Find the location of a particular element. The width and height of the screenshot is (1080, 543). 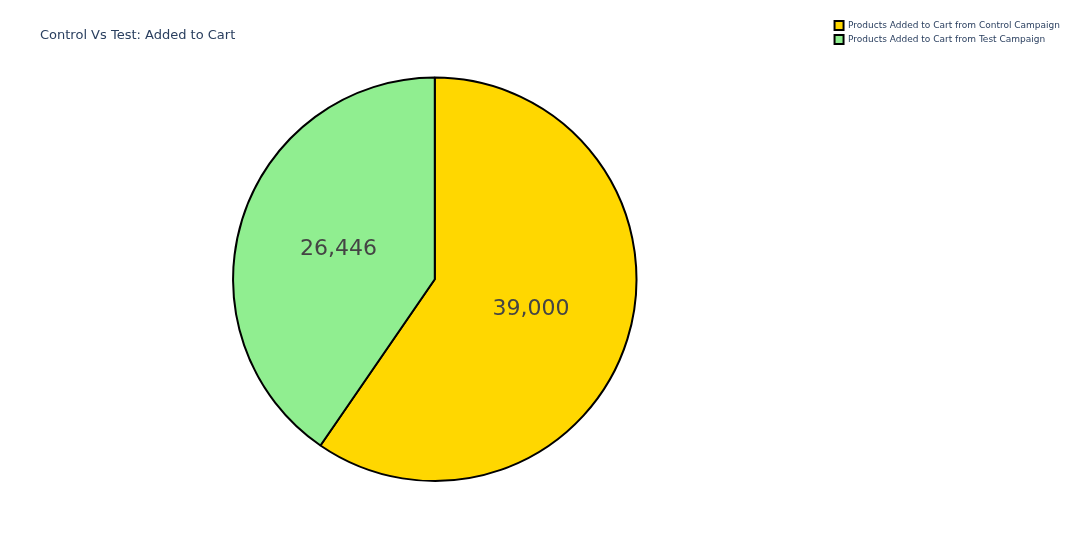

data-label: 39,000 is located at coordinates (531, 307).